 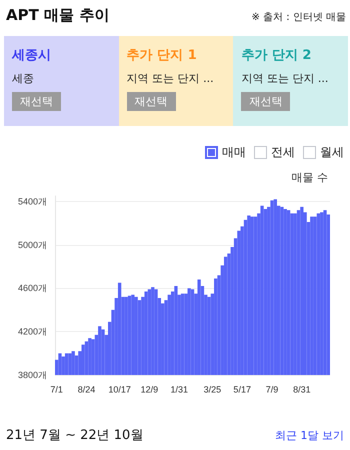 What do you see at coordinates (149, 389) in the screenshot?
I see `x-tick-label: 12/9` at bounding box center [149, 389].